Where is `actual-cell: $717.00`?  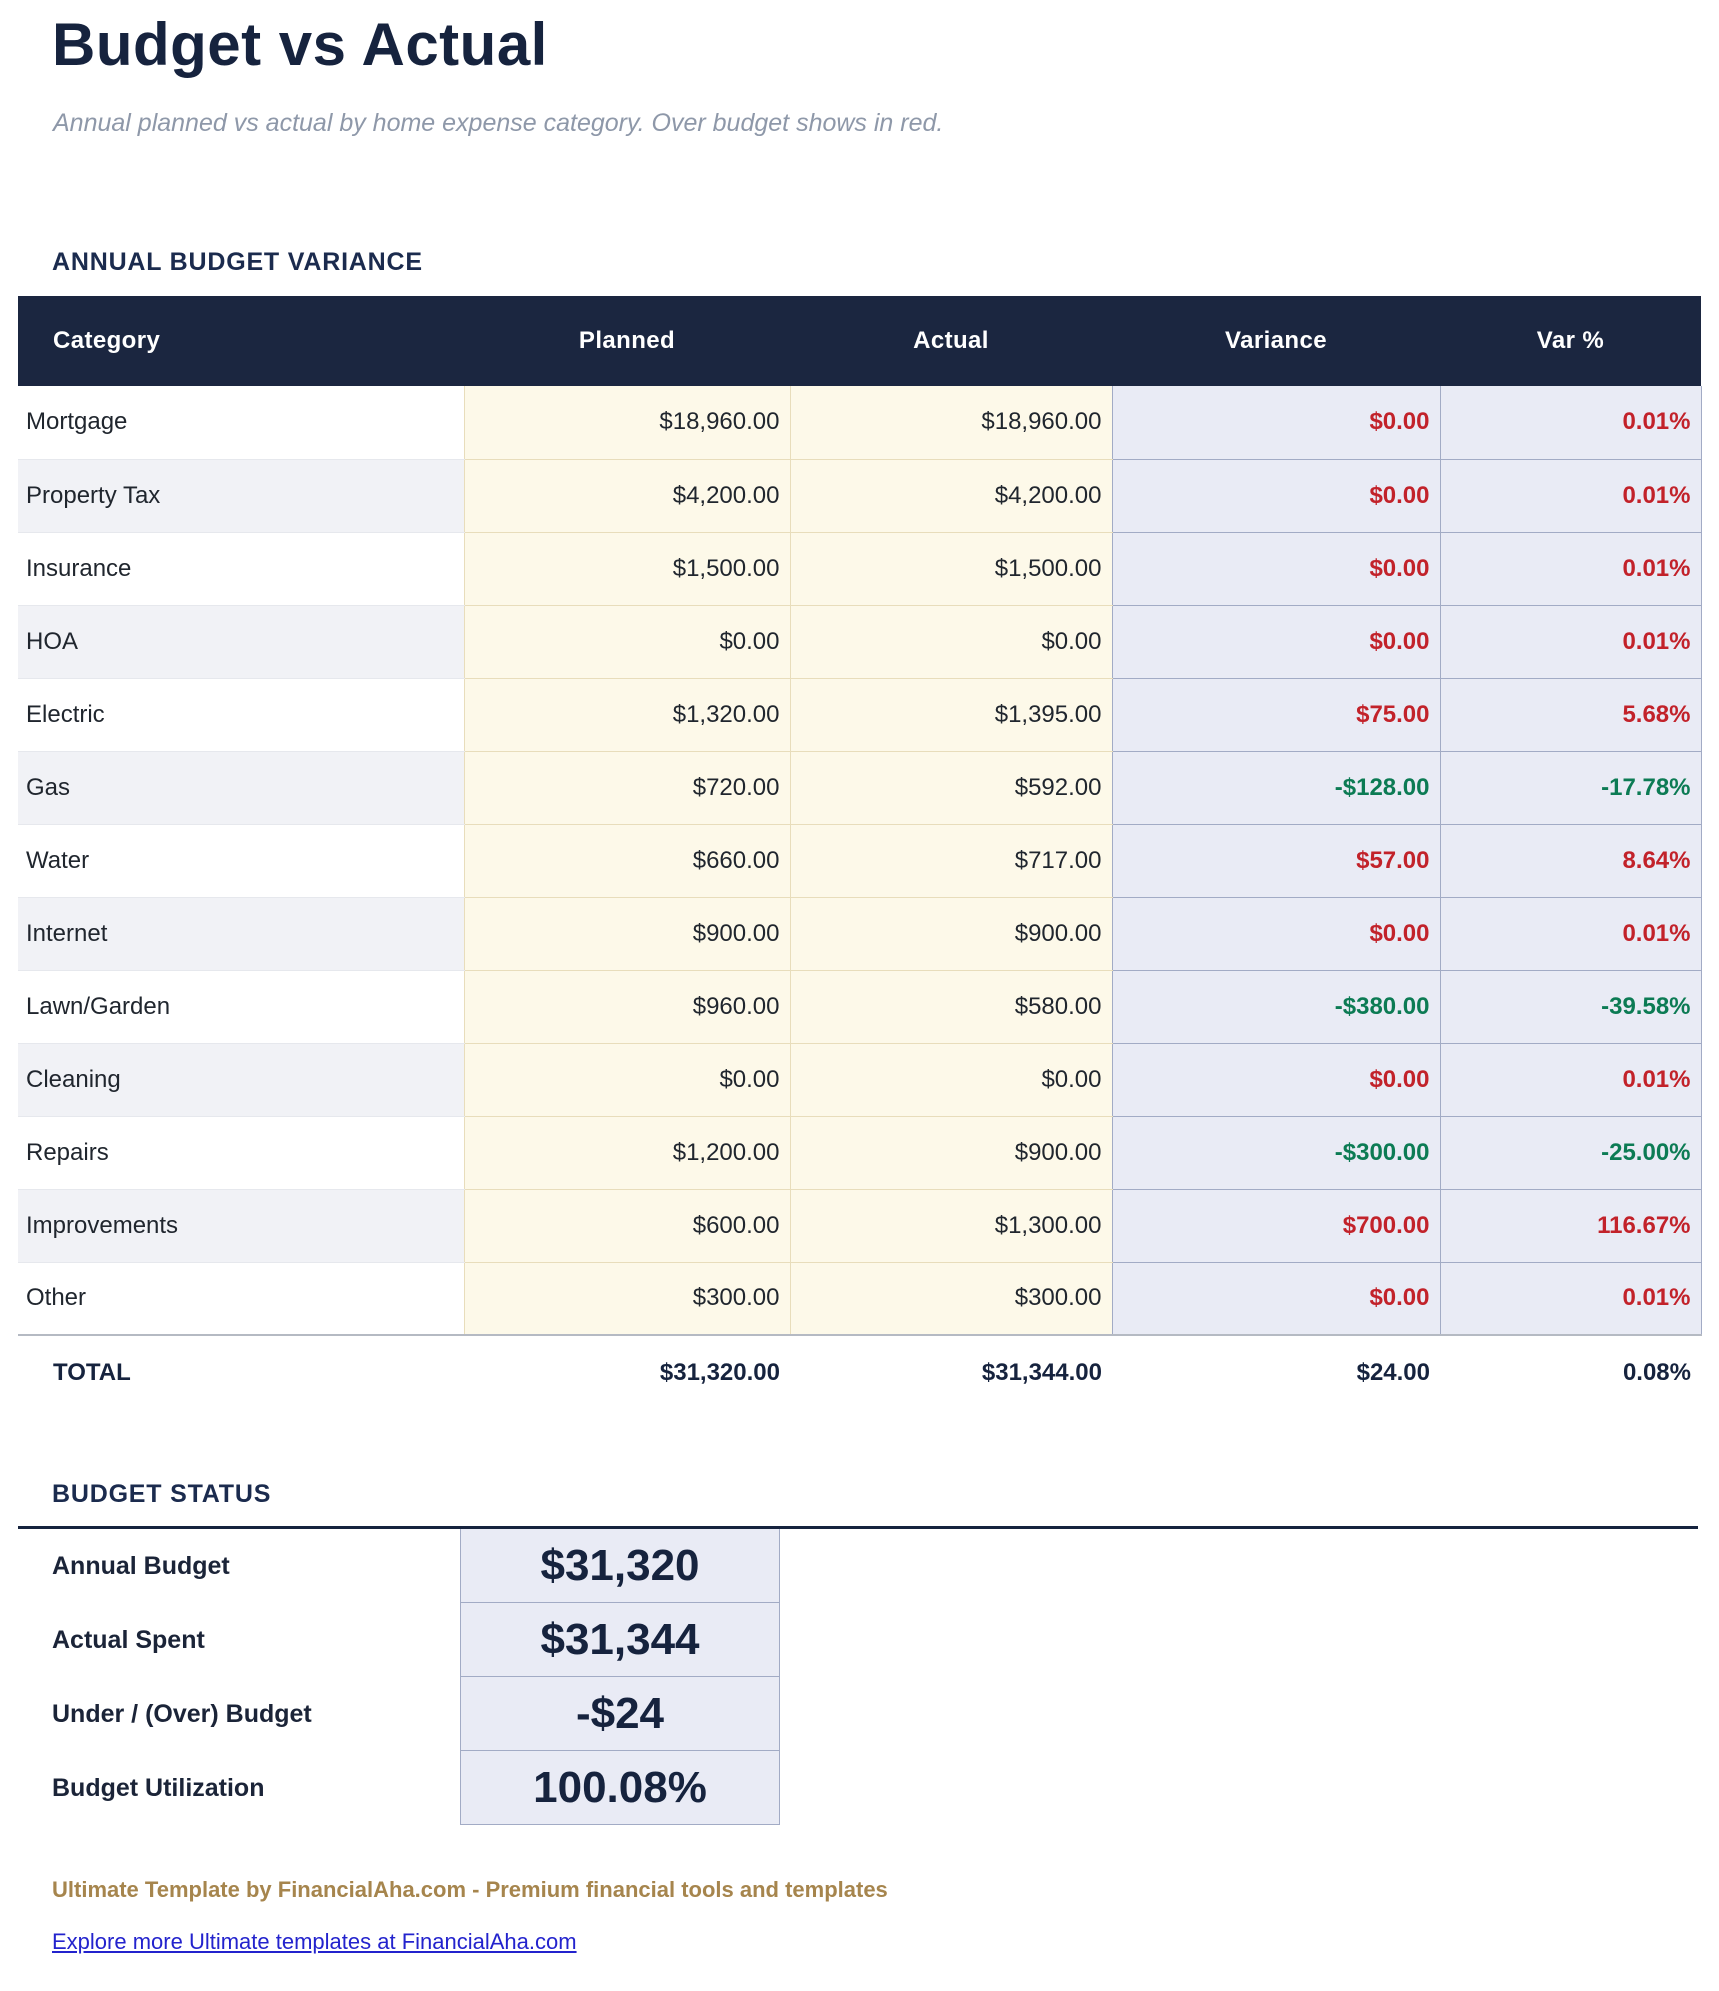
actual-cell: $717.00 is located at coordinates (950, 861).